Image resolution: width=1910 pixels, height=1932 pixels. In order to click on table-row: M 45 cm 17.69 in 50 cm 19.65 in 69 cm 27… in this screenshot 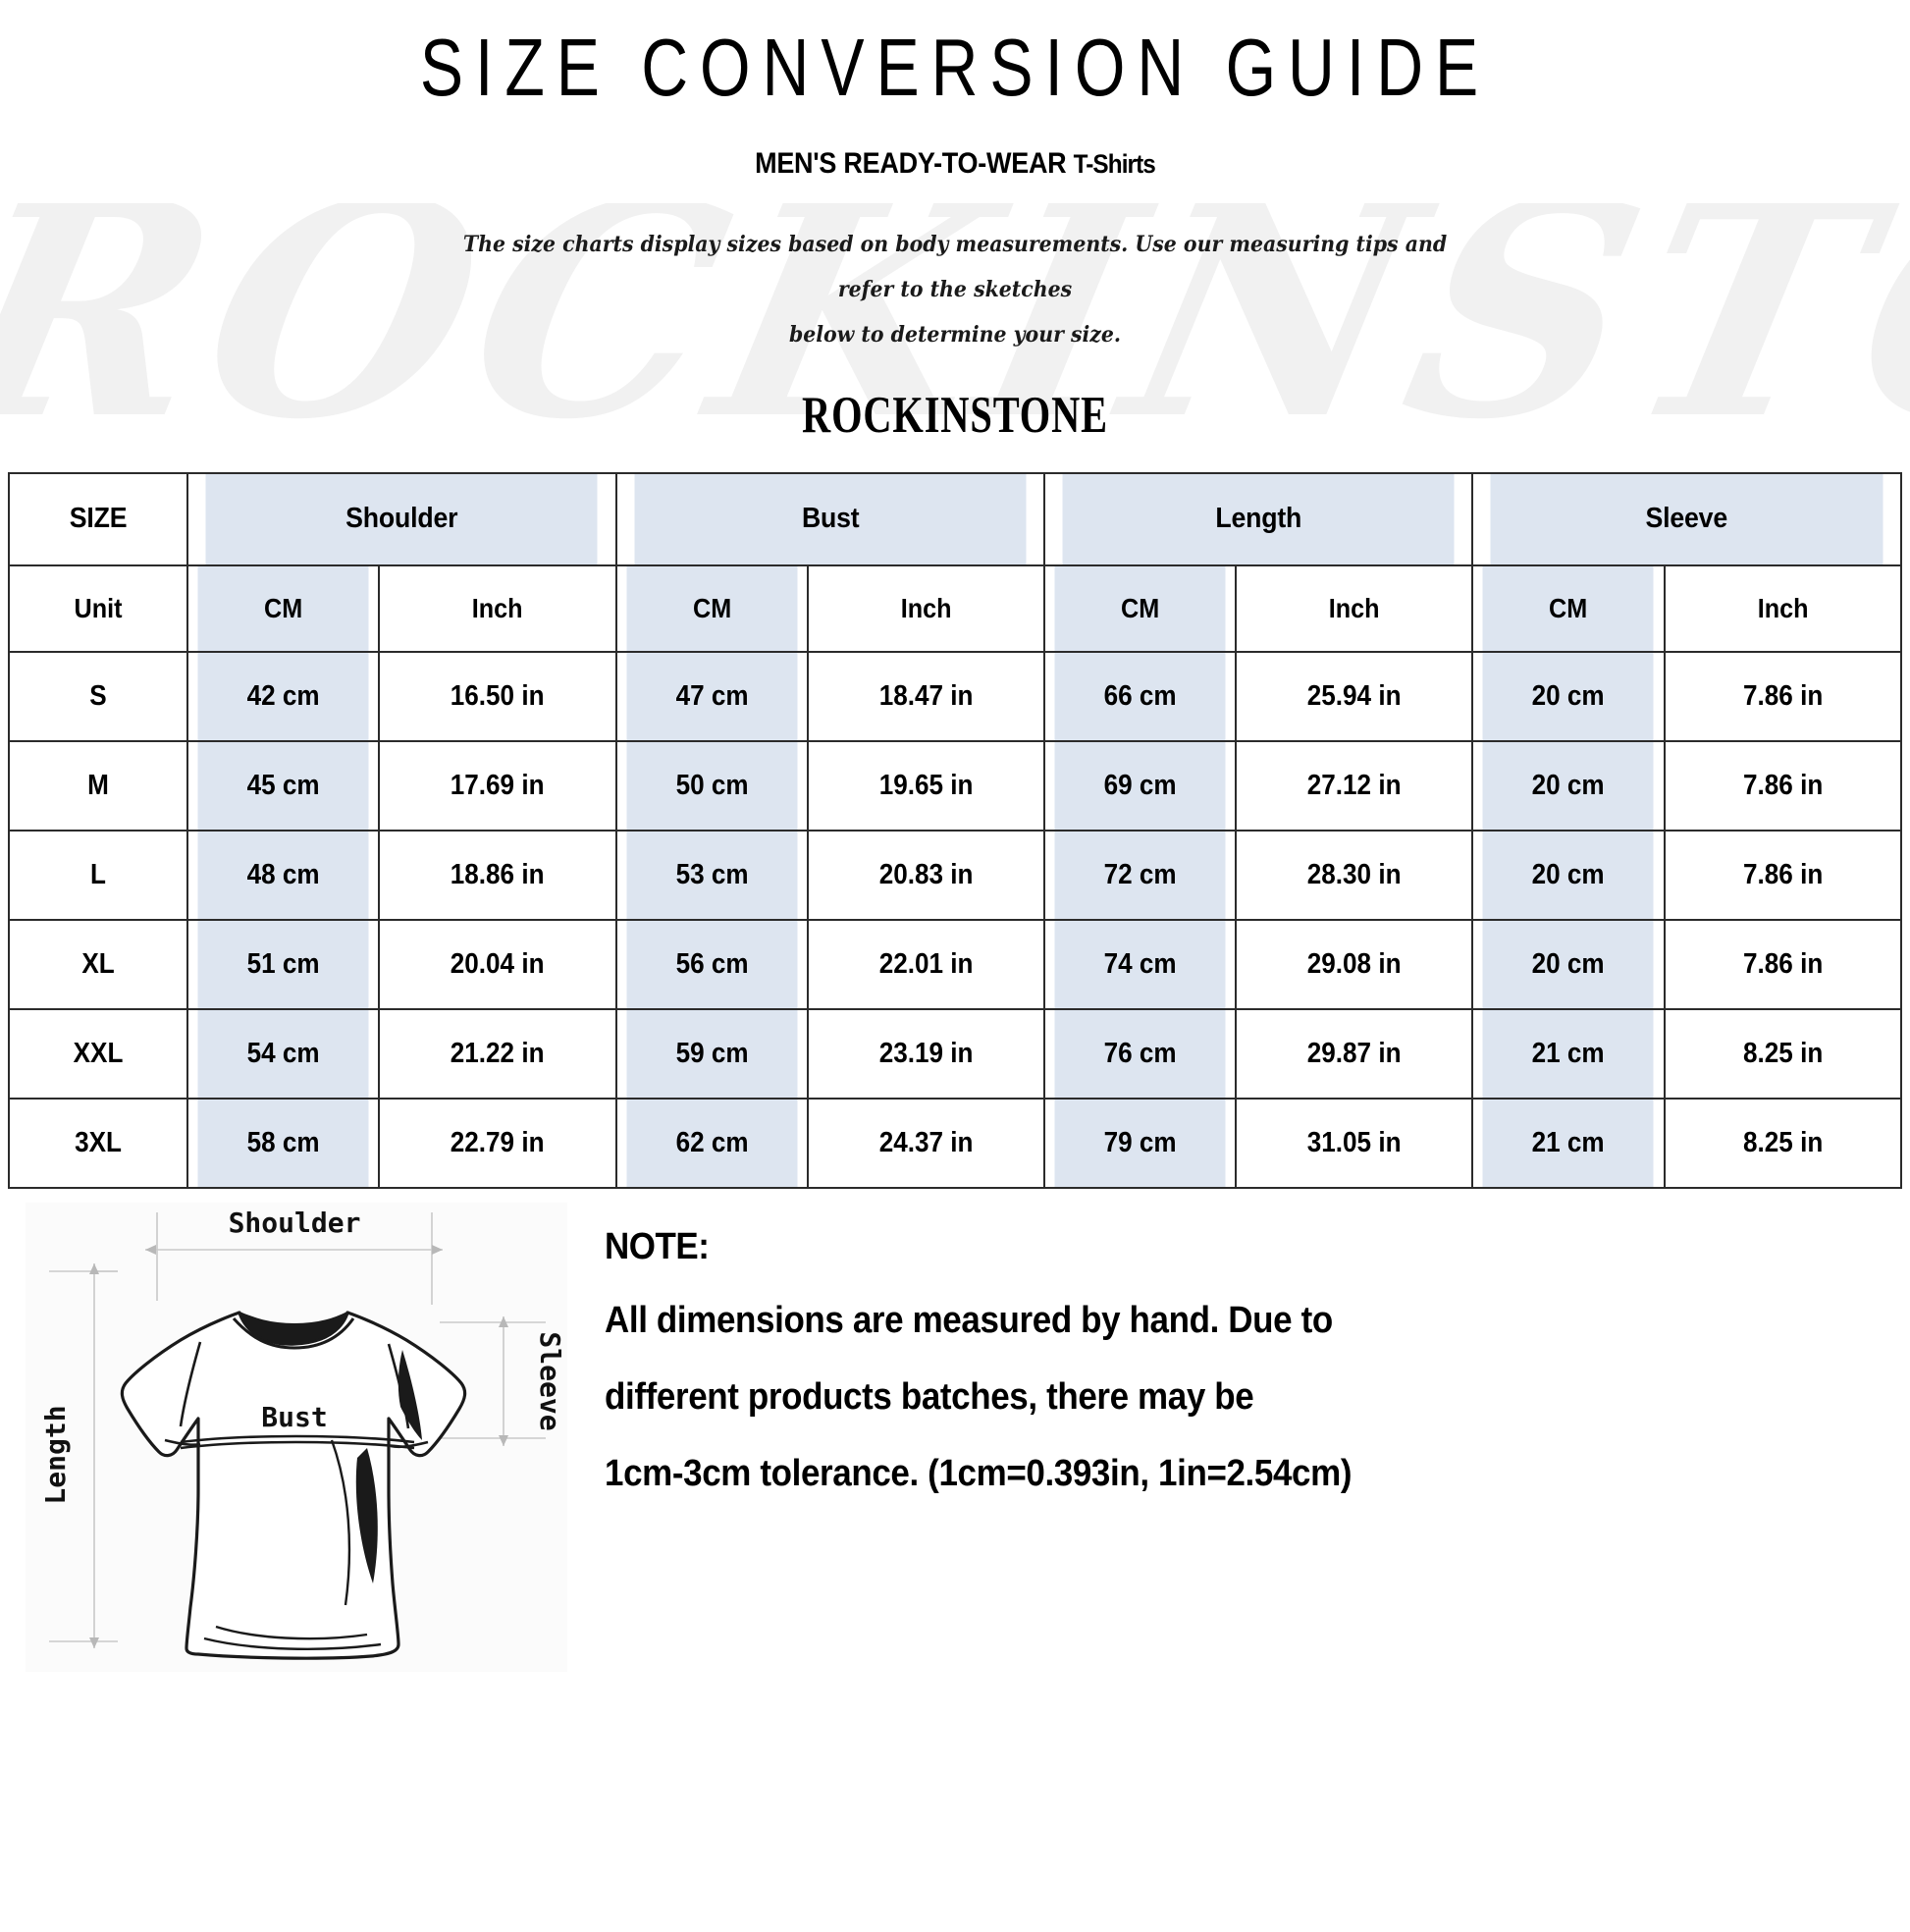, I will do `click(955, 785)`.